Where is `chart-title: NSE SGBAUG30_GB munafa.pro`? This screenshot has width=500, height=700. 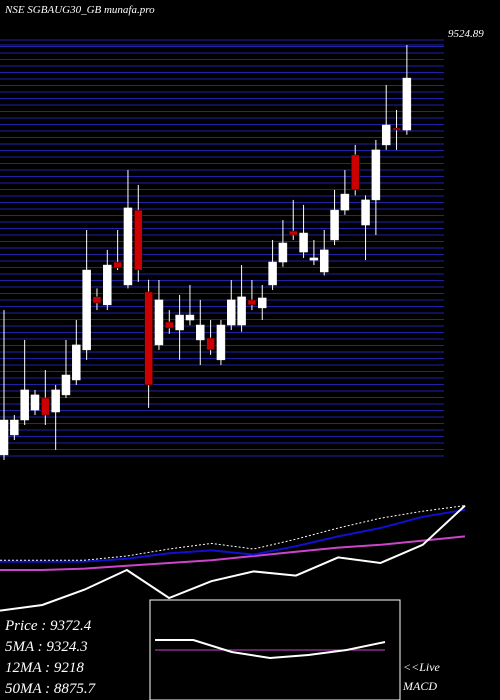
chart-title: NSE SGBAUG30_GB munafa.pro is located at coordinates (79, 10).